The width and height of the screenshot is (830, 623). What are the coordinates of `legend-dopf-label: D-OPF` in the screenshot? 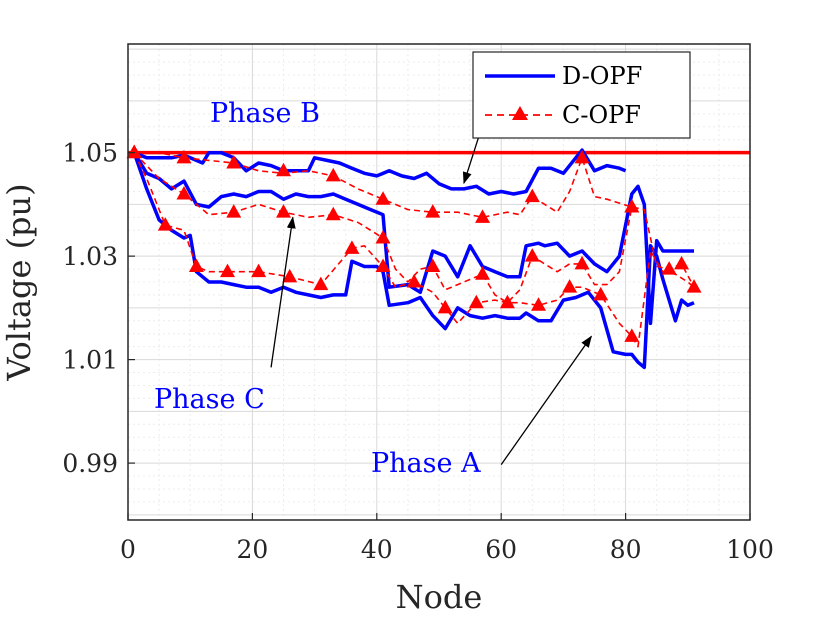 It's located at (602, 76).